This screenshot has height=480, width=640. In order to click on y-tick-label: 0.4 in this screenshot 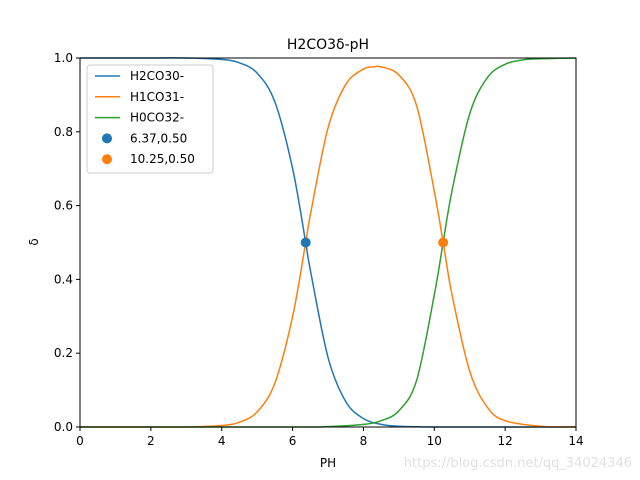, I will do `click(63, 279)`.